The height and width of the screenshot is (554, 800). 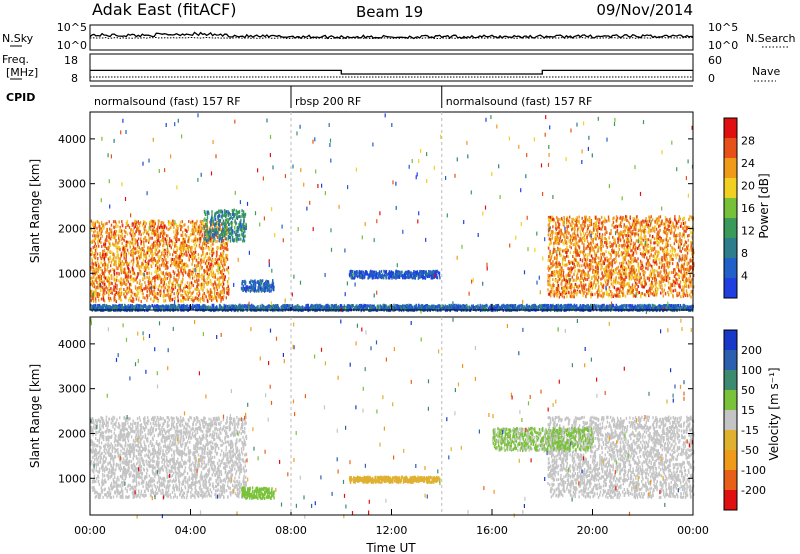 I want to click on noise-axis-top-right: 10^5, so click(x=723, y=27).